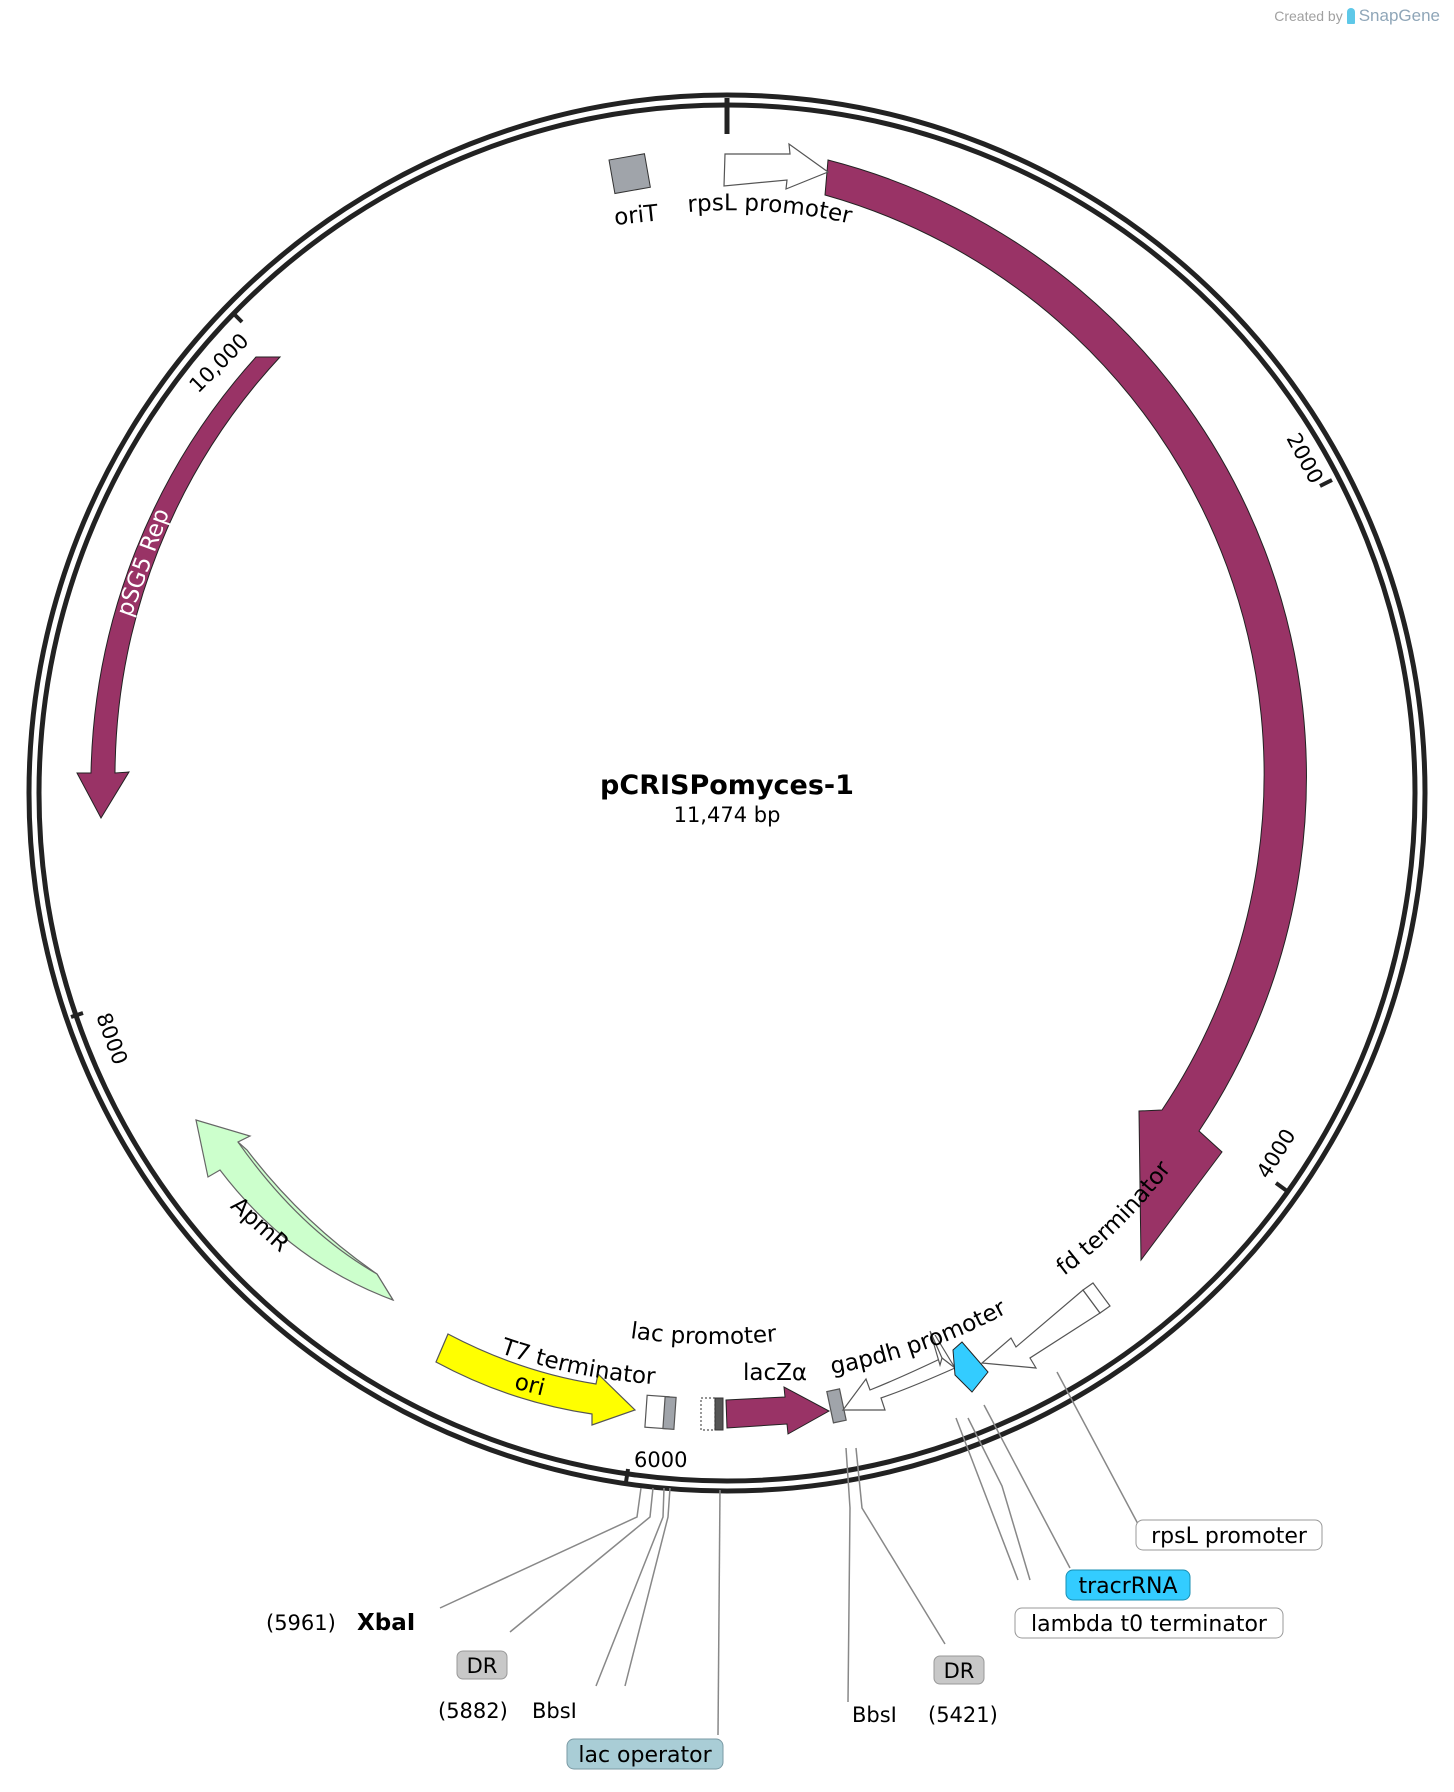  What do you see at coordinates (919, 1353) in the screenshot?
I see `feature-gapdh-promoter: gapdh promoter` at bounding box center [919, 1353].